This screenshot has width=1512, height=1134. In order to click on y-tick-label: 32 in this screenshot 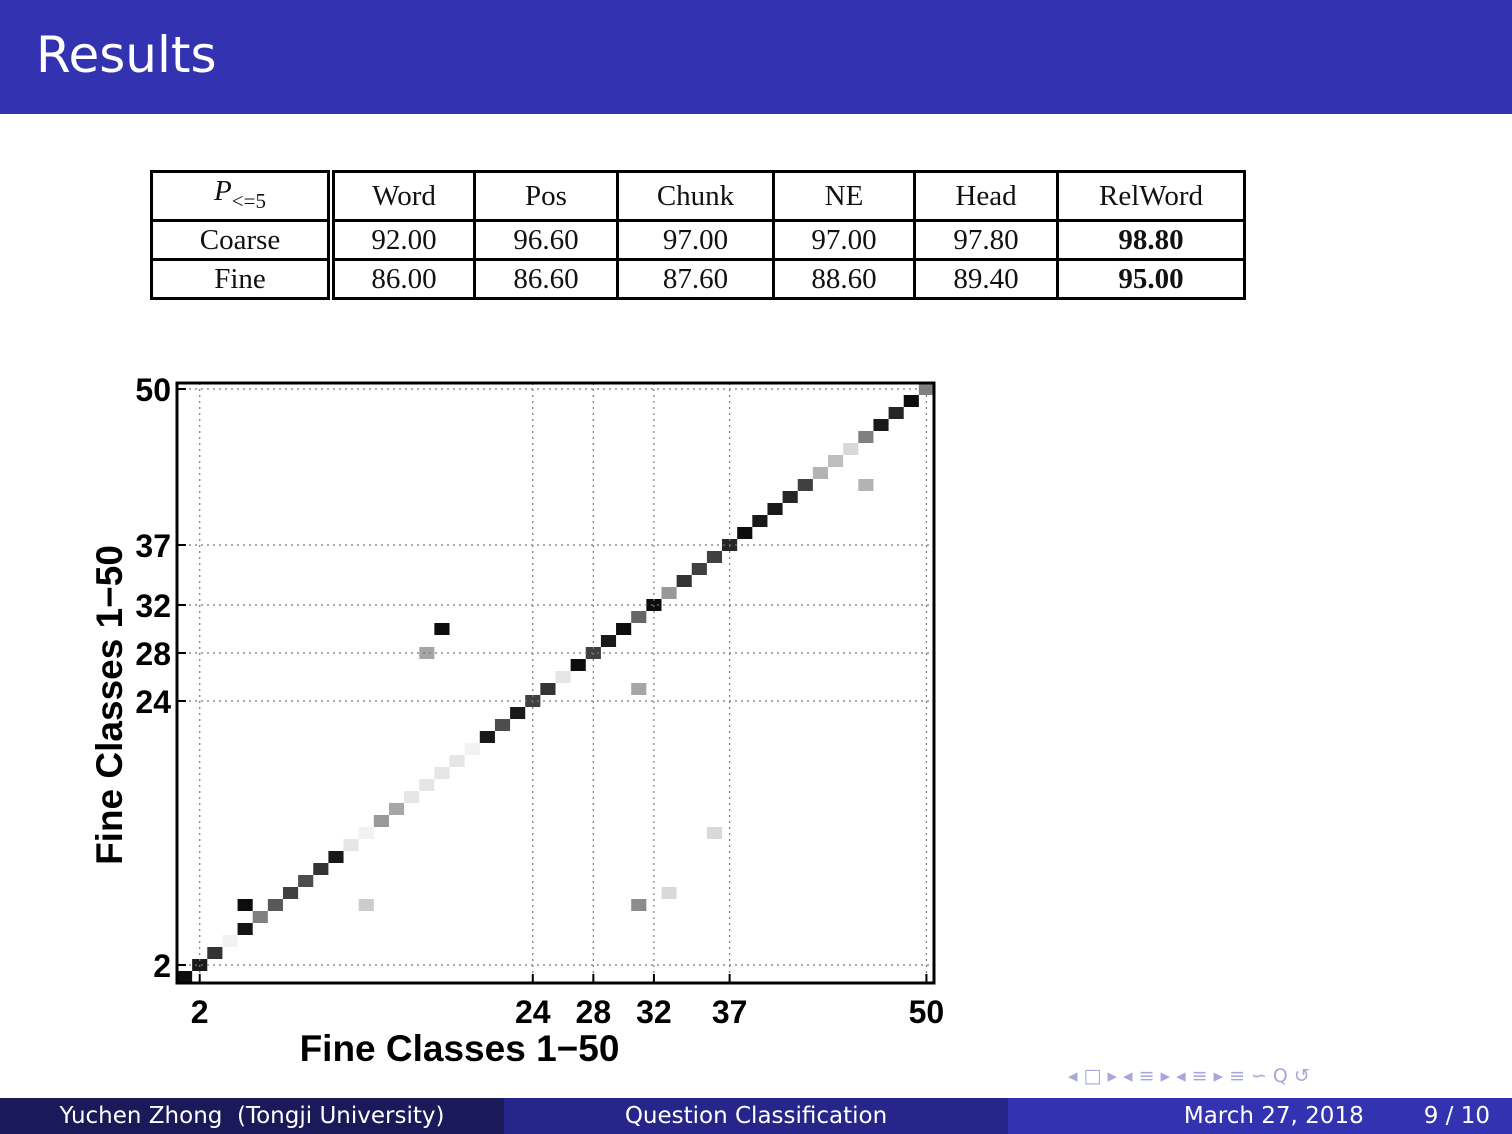, I will do `click(153, 606)`.